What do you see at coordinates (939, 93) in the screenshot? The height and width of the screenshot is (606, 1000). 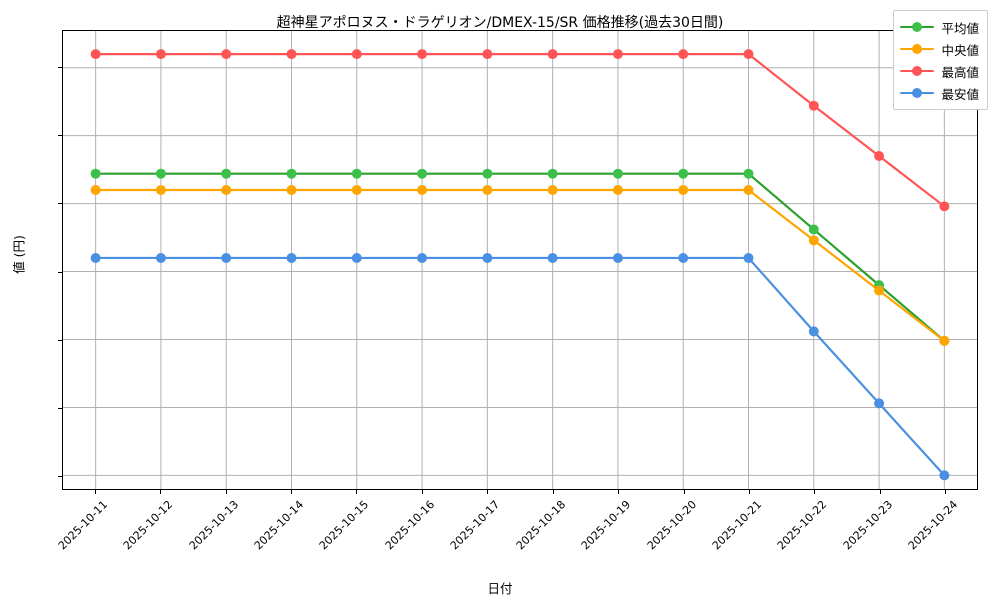 I see `legend-item-最安値: 最安値` at bounding box center [939, 93].